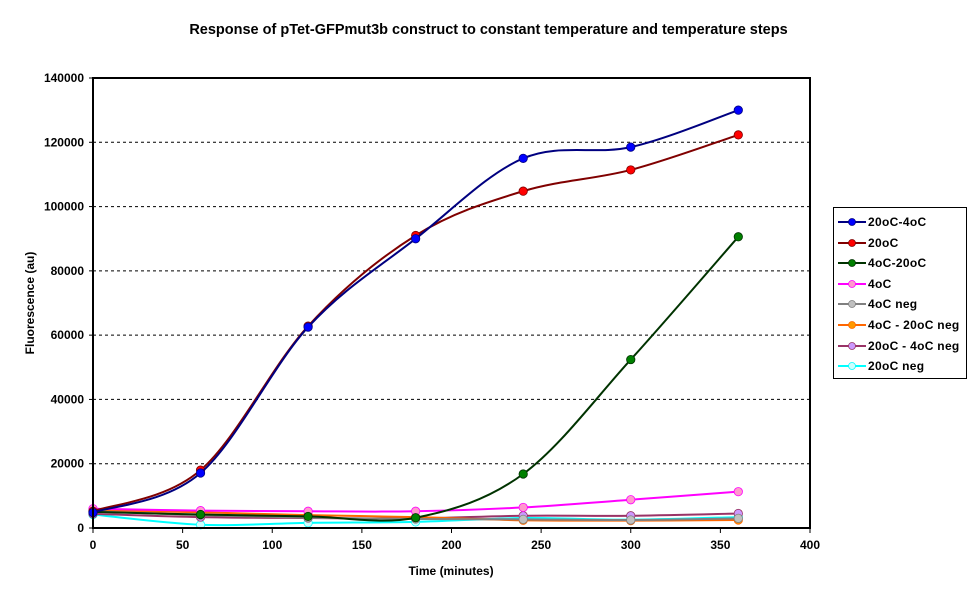 The height and width of the screenshot is (598, 977). What do you see at coordinates (30, 303) in the screenshot?
I see `y-axis-title: Fluorescence (au)` at bounding box center [30, 303].